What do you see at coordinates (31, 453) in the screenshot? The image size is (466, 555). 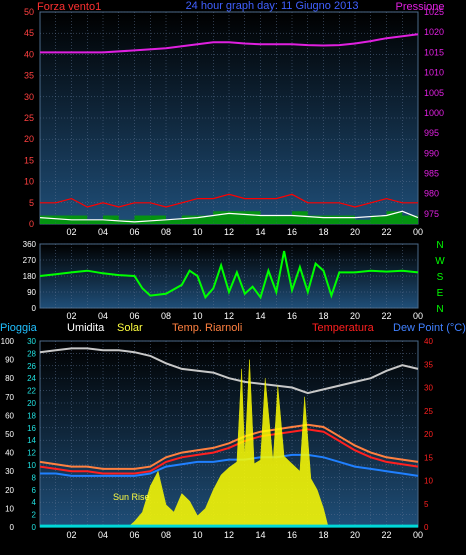 I see `y-tick-rain: 12` at bounding box center [31, 453].